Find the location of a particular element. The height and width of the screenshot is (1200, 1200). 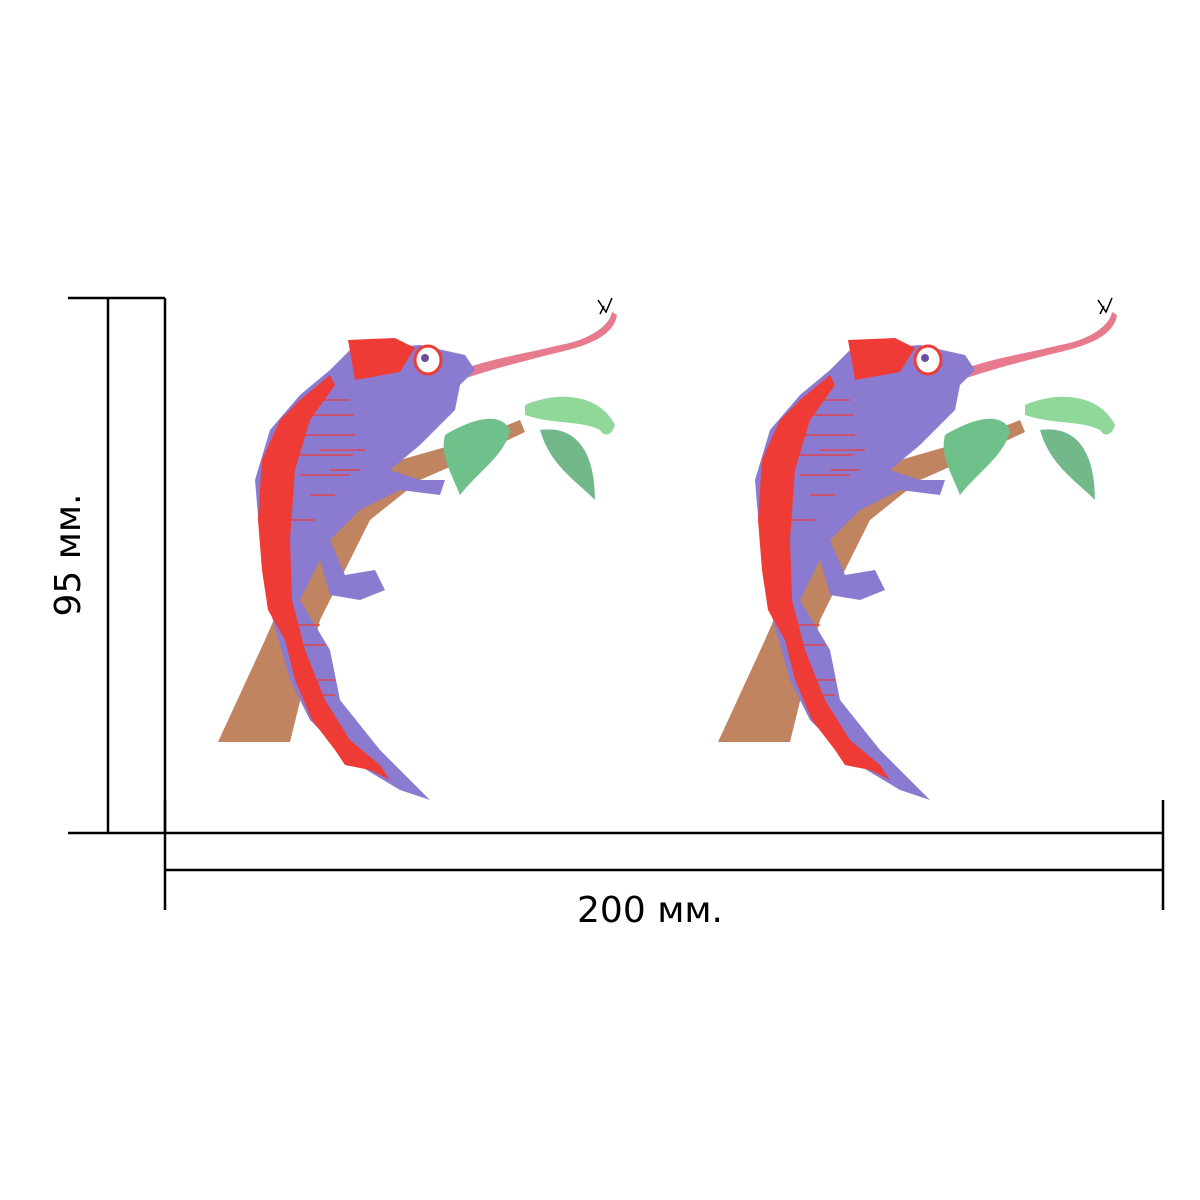

height-label: 95 мм. is located at coordinates (68, 554).